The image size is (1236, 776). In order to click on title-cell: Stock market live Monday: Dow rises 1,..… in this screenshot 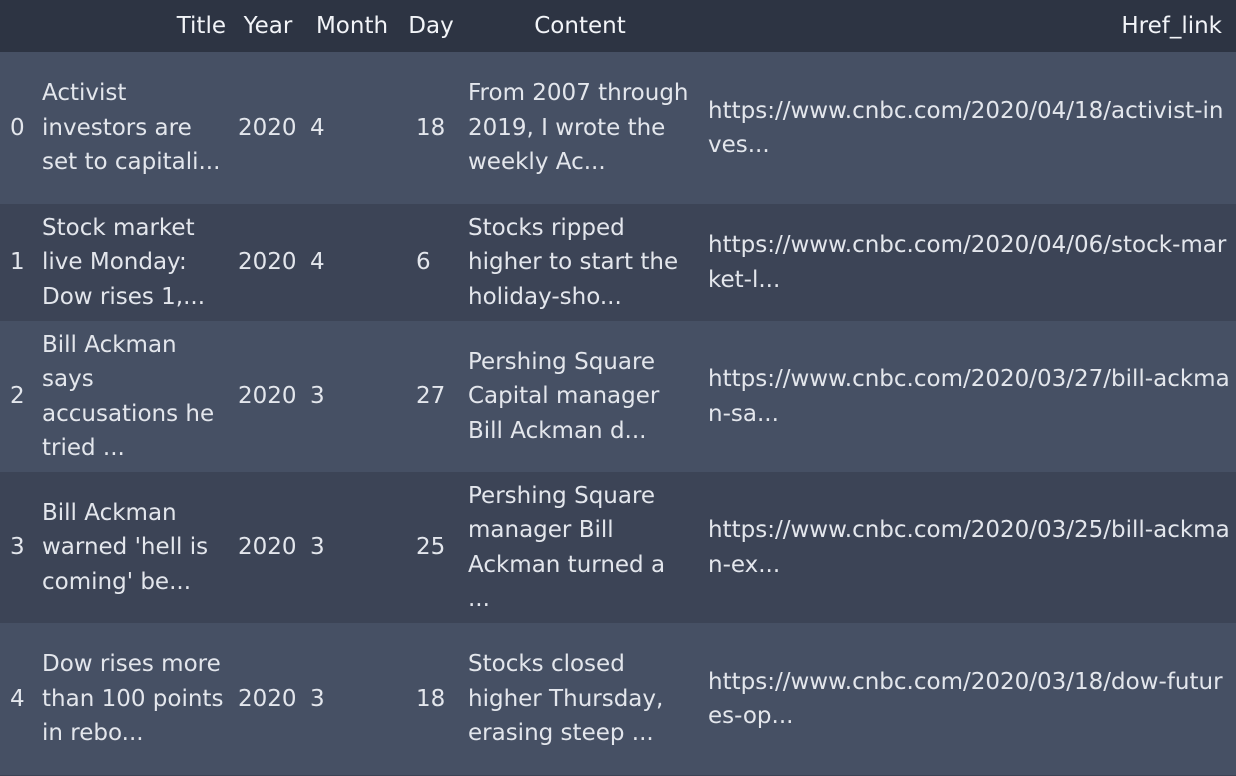, I will do `click(124, 262)`.